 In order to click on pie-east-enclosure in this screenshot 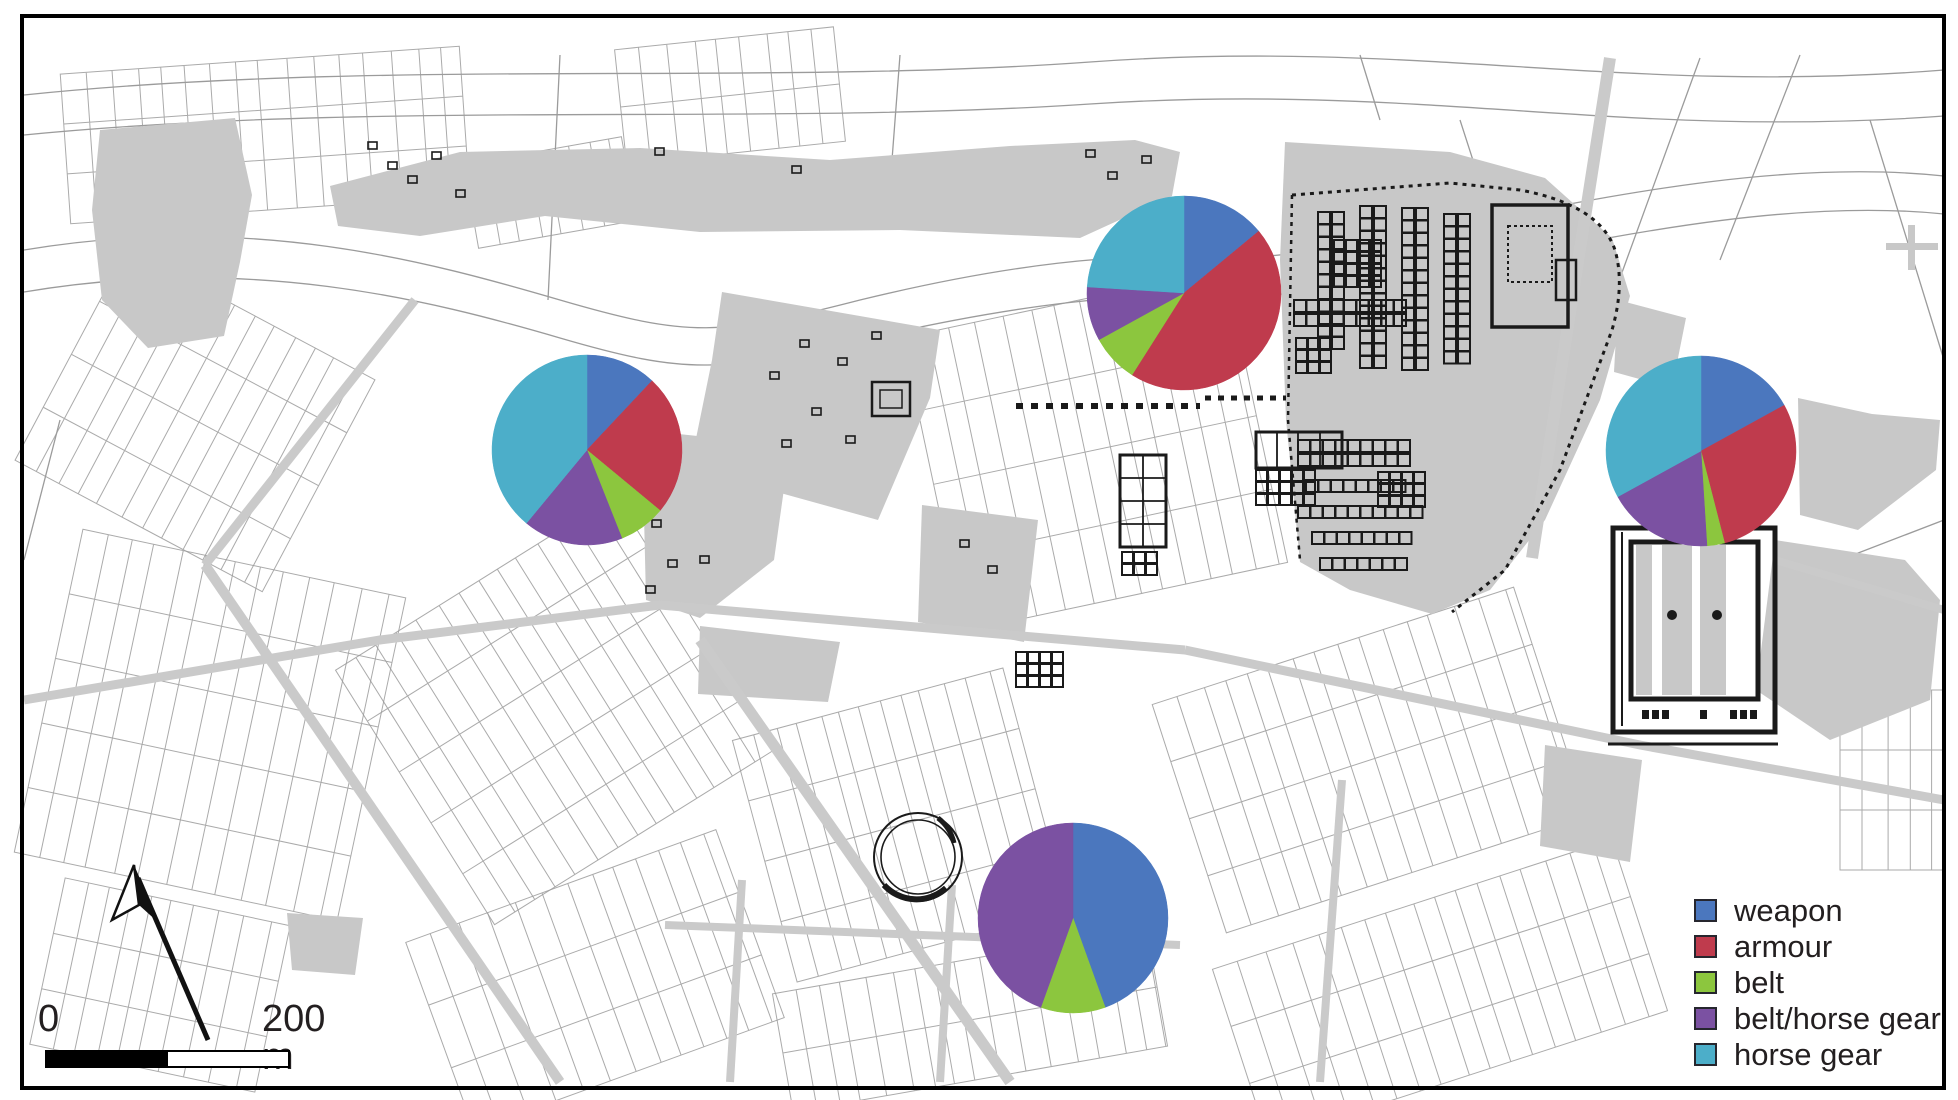, I will do `click(1701, 451)`.